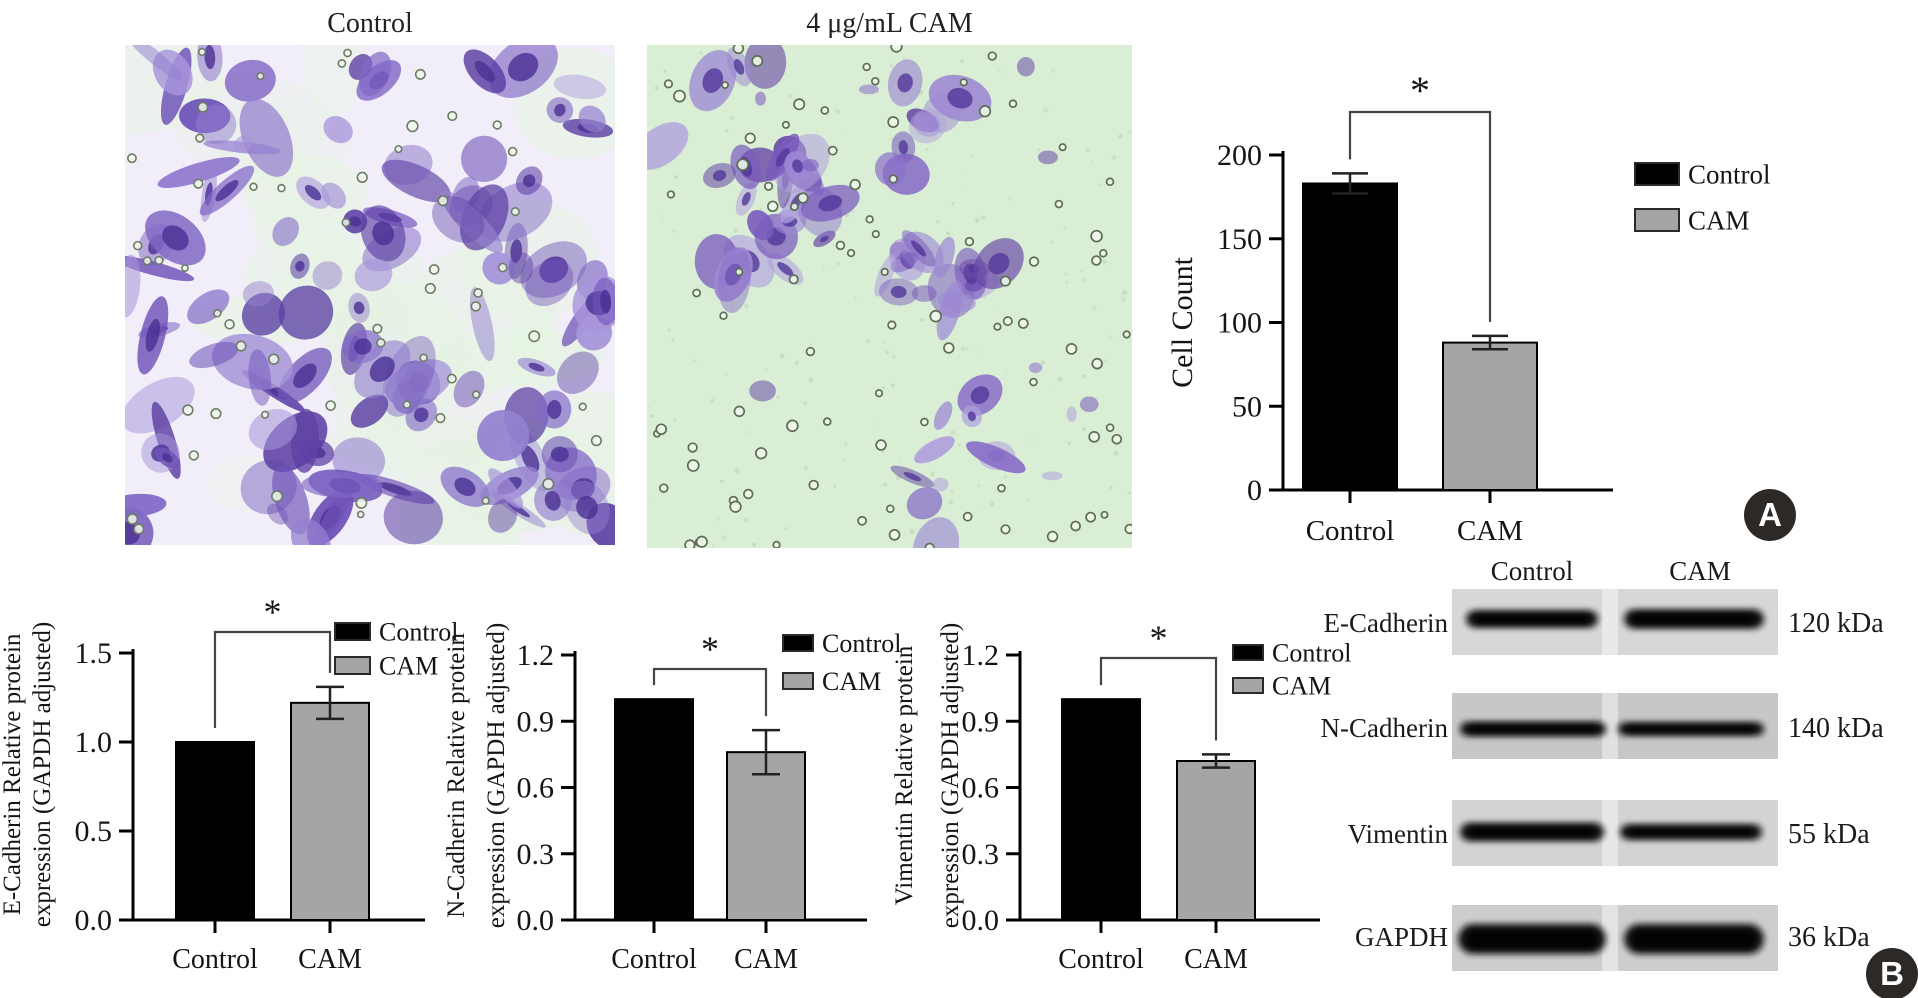  Describe the element at coordinates (94, 831) in the screenshot. I see `svg-text: 0.5` at that location.